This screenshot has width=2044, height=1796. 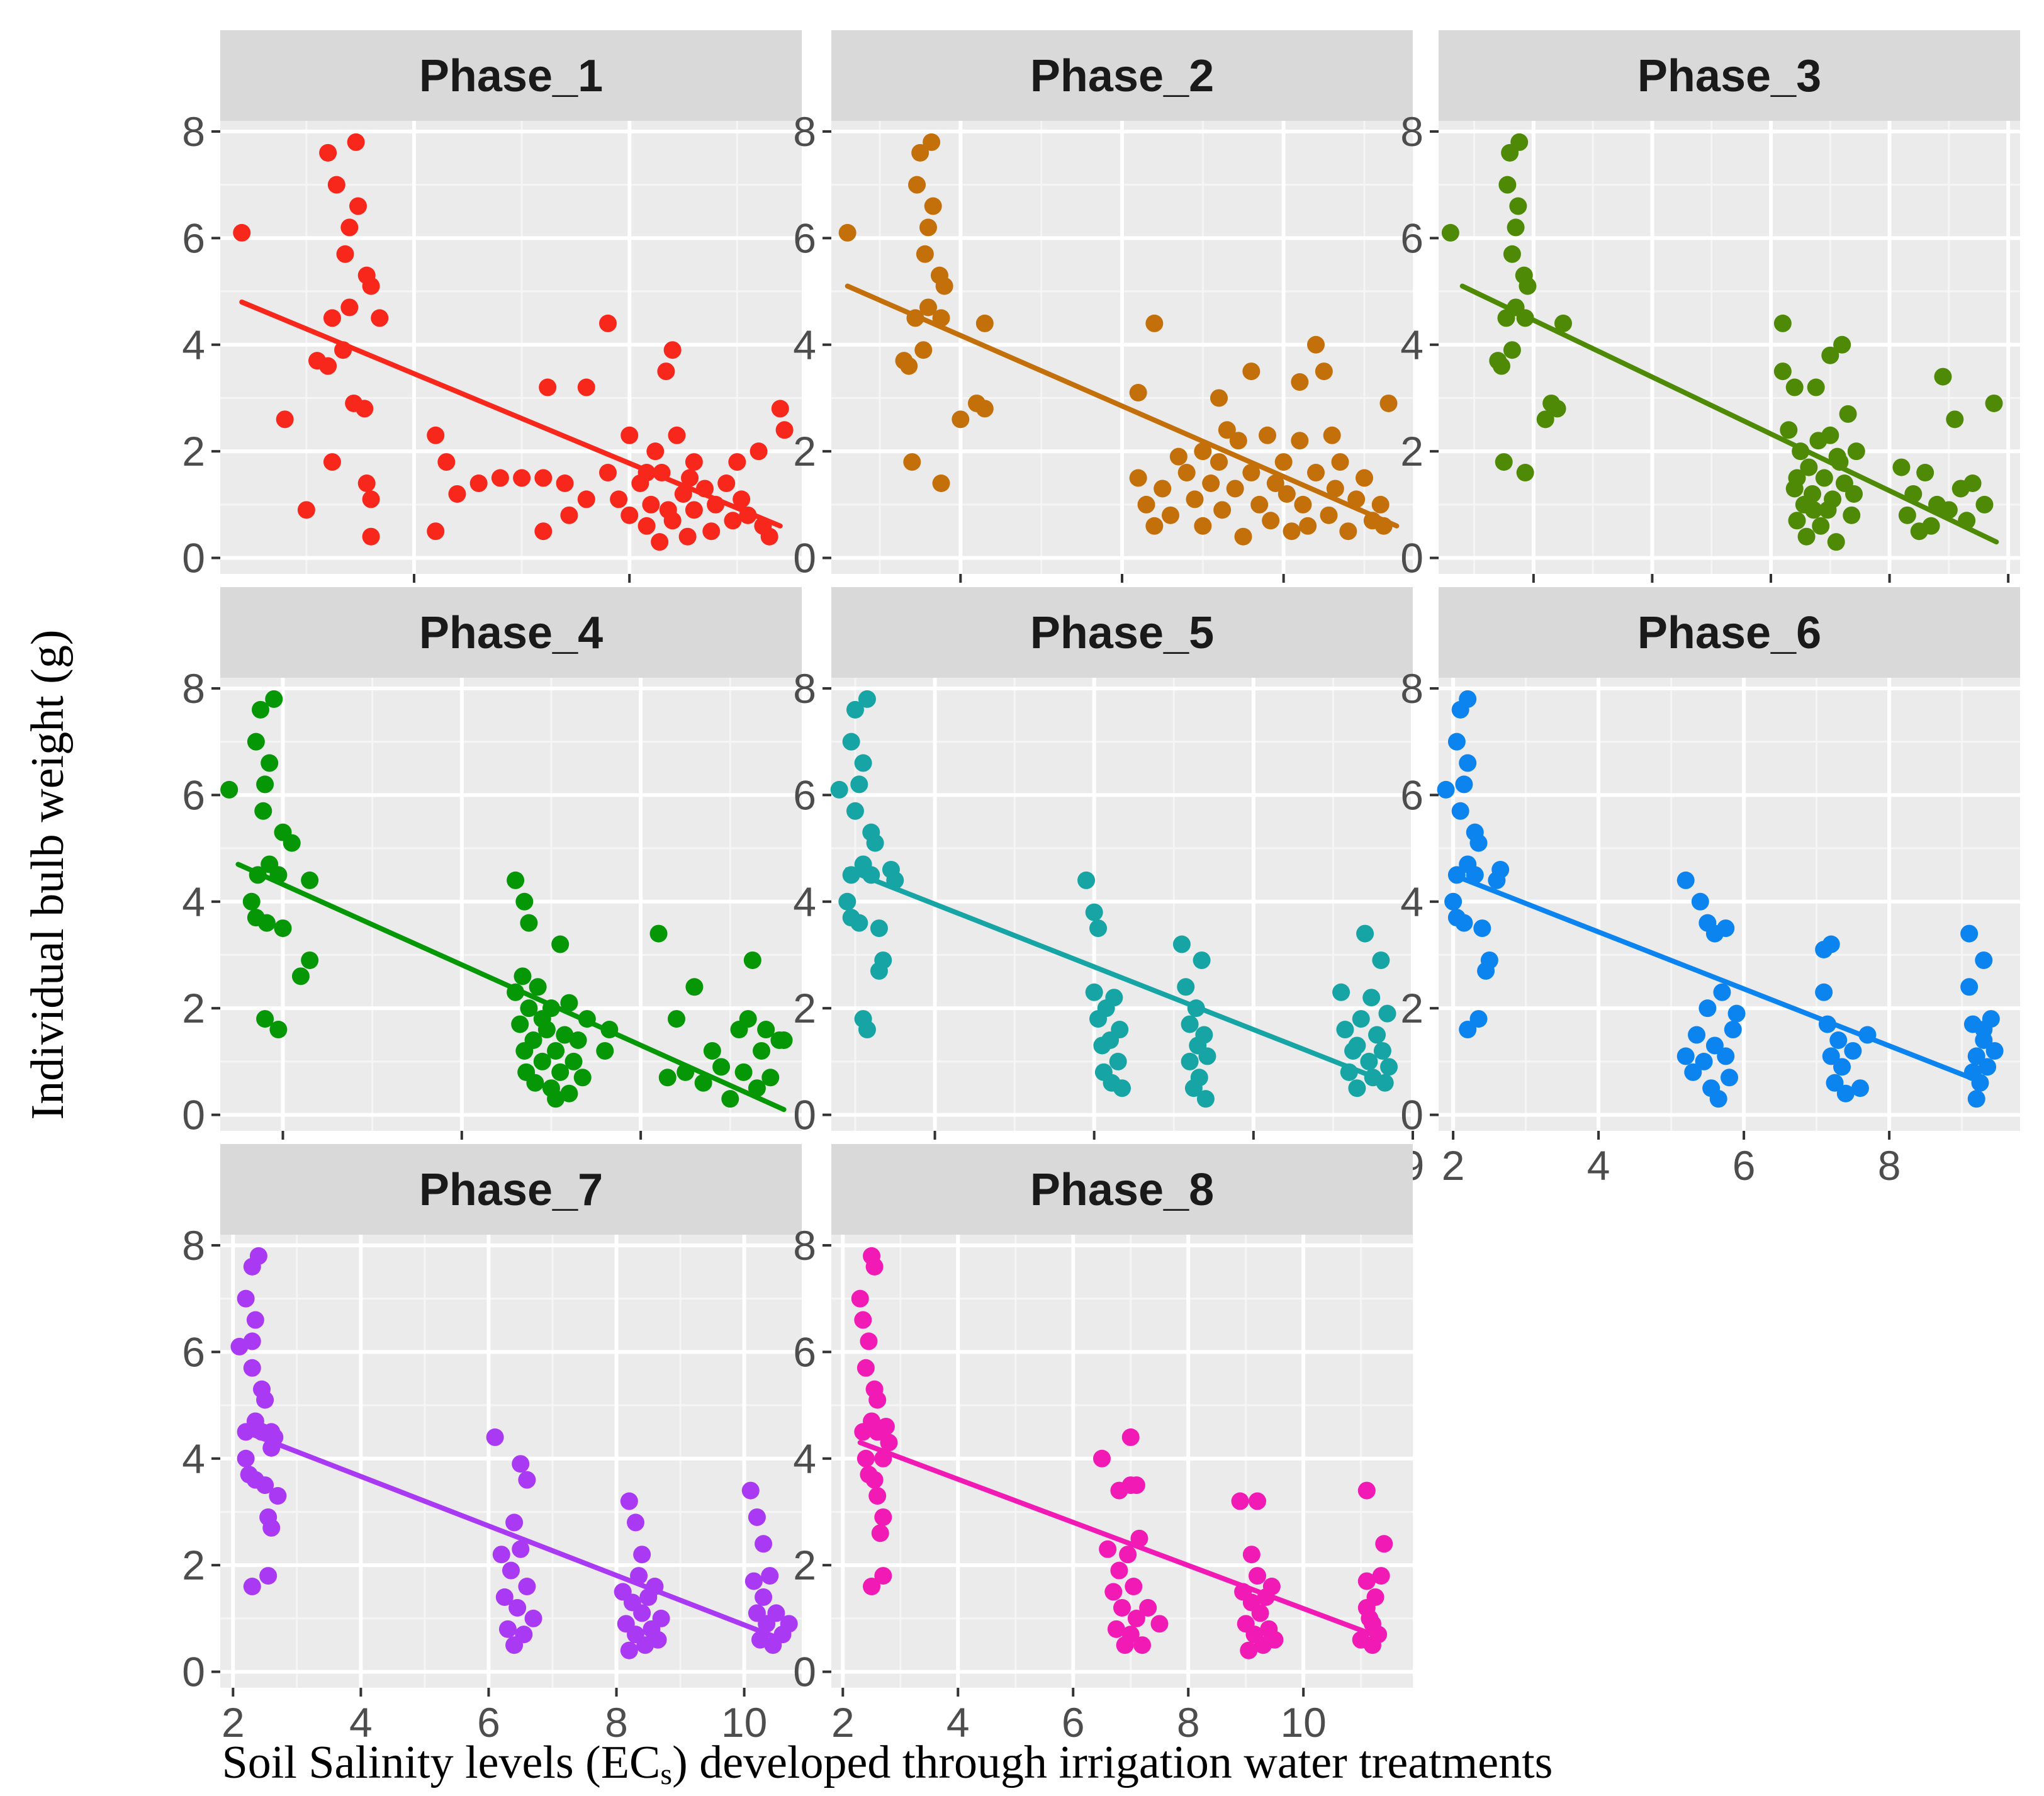 I want to click on x-tick-label: 6, so click(x=1744, y=1165).